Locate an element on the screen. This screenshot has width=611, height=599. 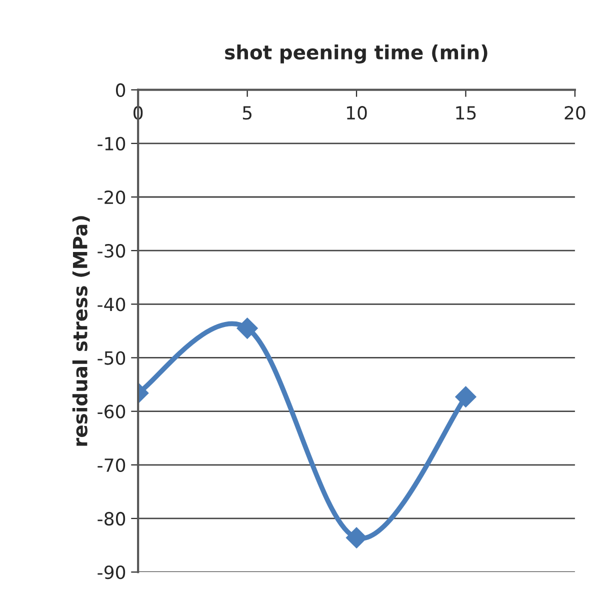
y-tick-label: -60 is located at coordinates (112, 411).